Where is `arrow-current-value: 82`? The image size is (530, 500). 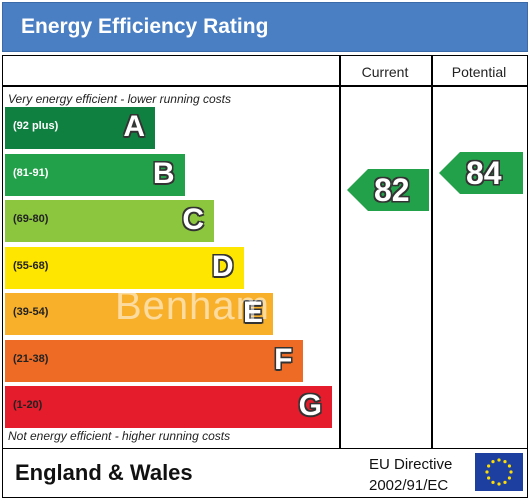 arrow-current-value: 82 is located at coordinates (392, 189).